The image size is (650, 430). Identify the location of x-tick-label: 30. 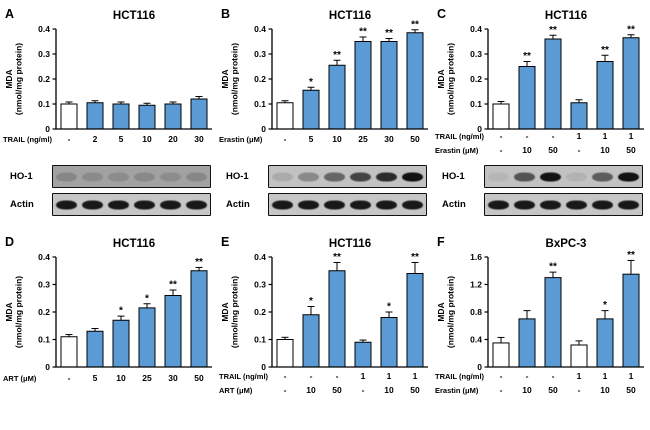
(389, 139).